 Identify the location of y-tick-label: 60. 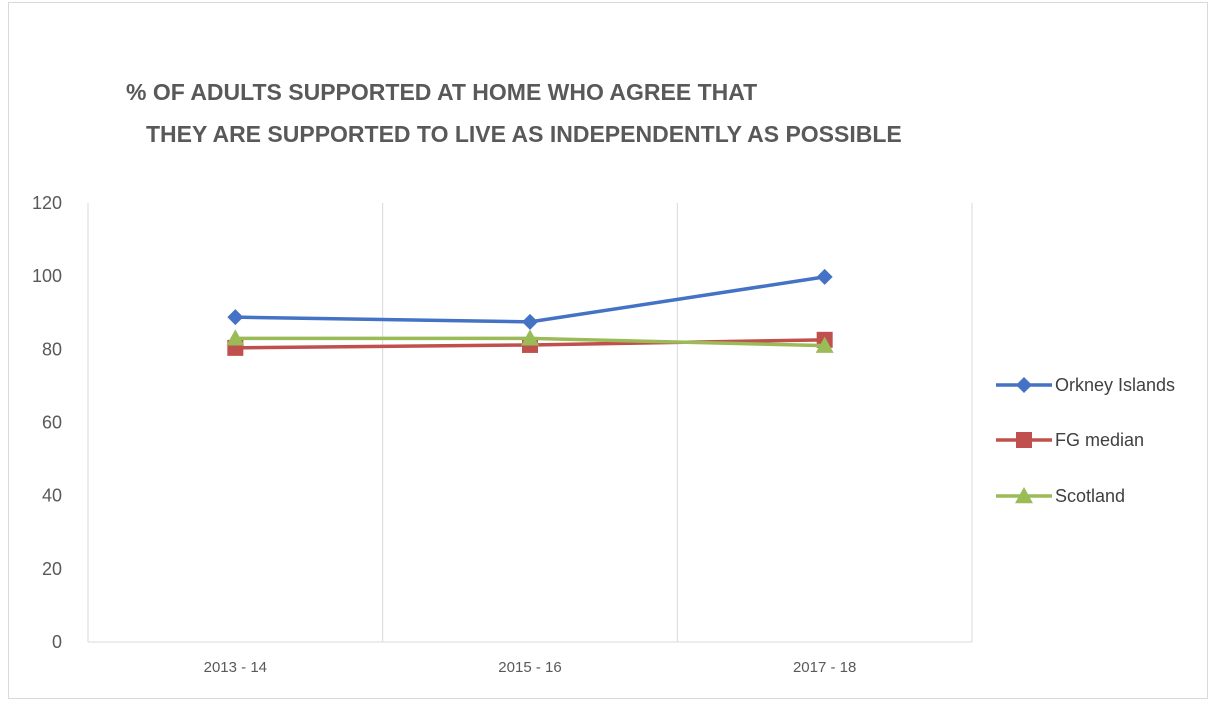
(52, 423).